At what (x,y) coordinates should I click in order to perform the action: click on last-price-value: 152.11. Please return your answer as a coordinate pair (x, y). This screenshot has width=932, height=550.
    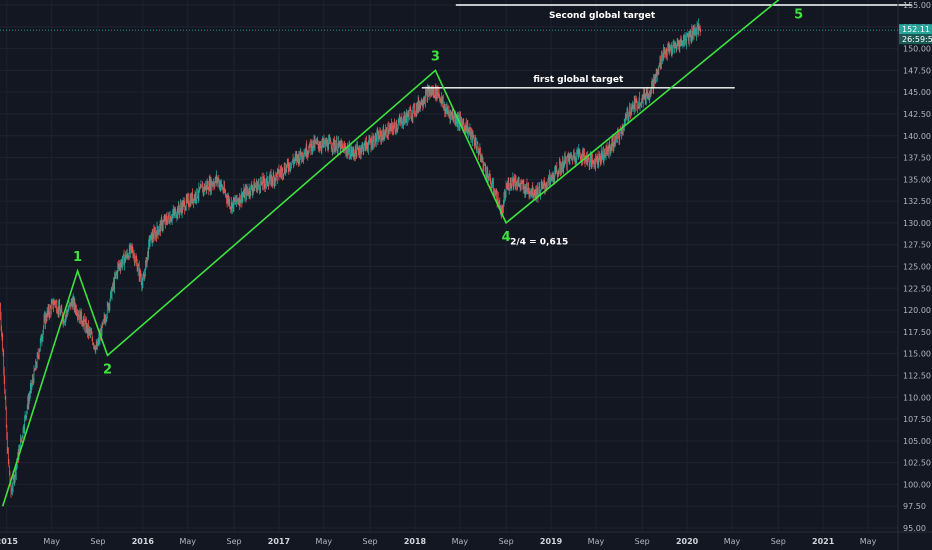
    Looking at the image, I should click on (916, 29).